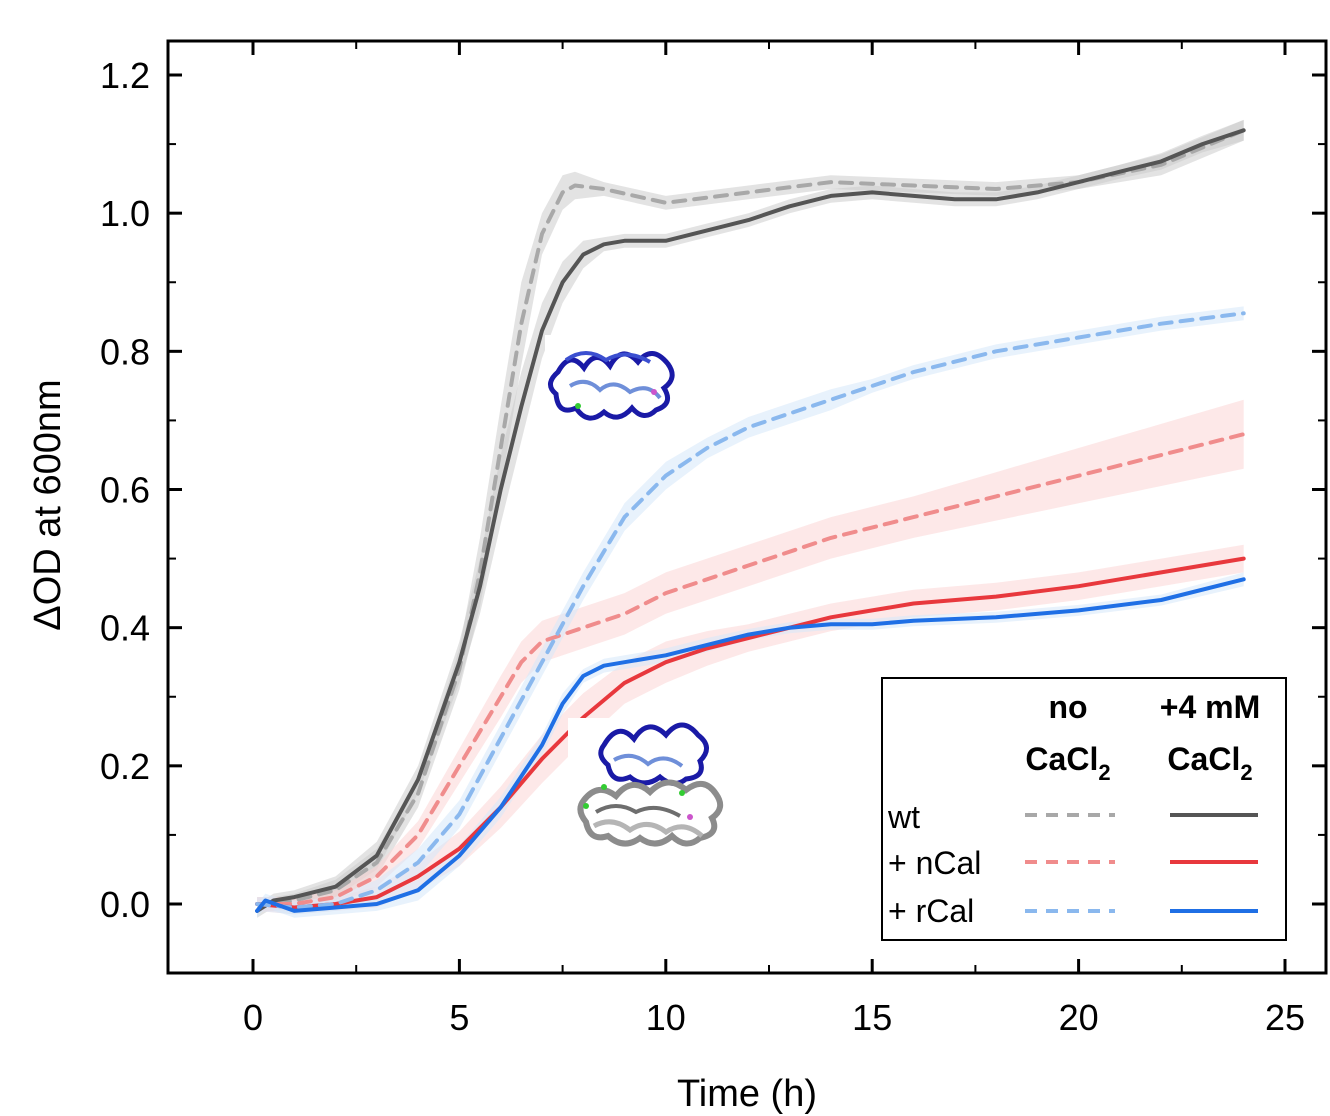  What do you see at coordinates (1079, 1017) in the screenshot?
I see `x-tick-label: 20` at bounding box center [1079, 1017].